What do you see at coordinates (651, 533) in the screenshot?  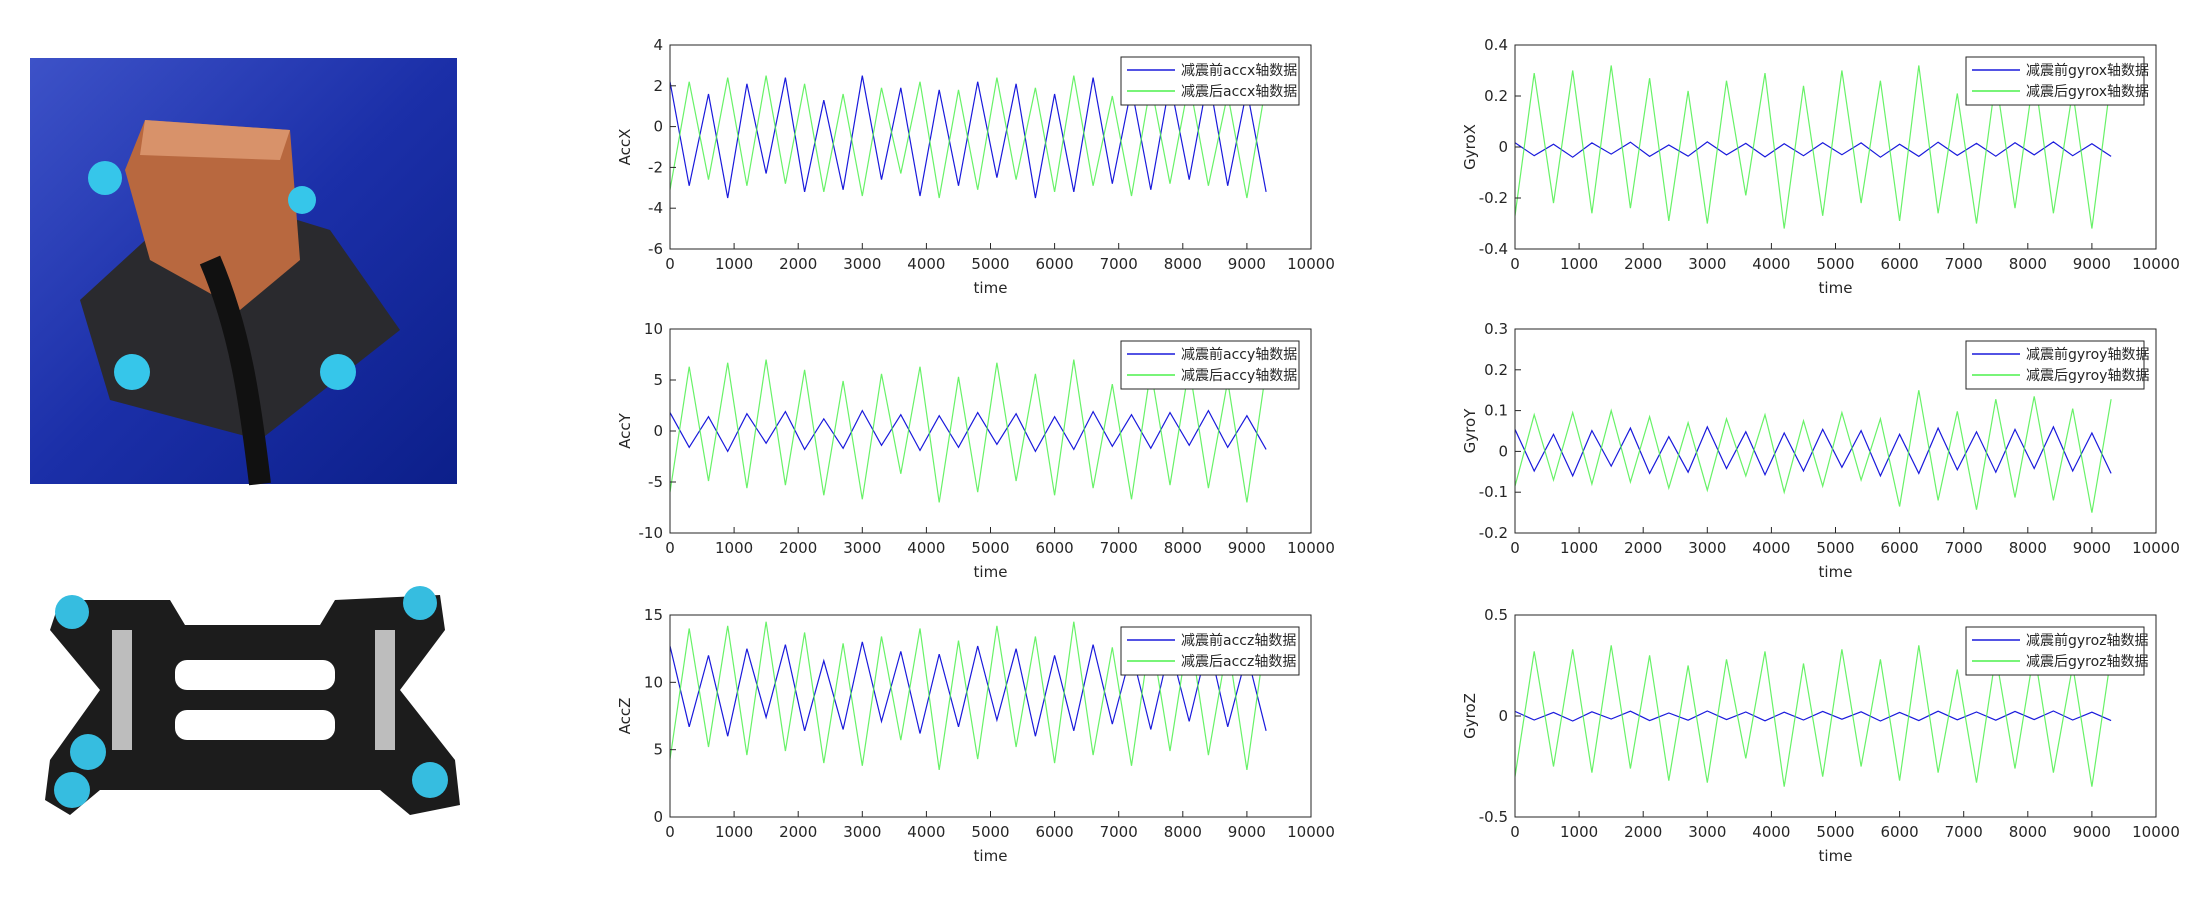 I see `y-tick-label: -10` at bounding box center [651, 533].